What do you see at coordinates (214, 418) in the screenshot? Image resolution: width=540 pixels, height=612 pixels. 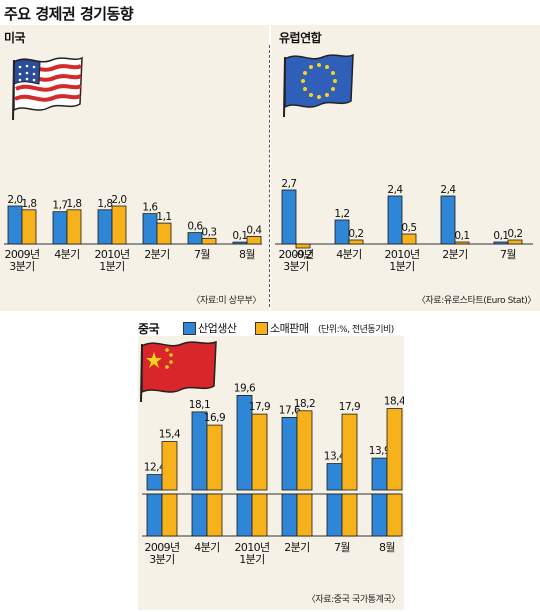 I see `retail-value-label-1: 16,9` at bounding box center [214, 418].